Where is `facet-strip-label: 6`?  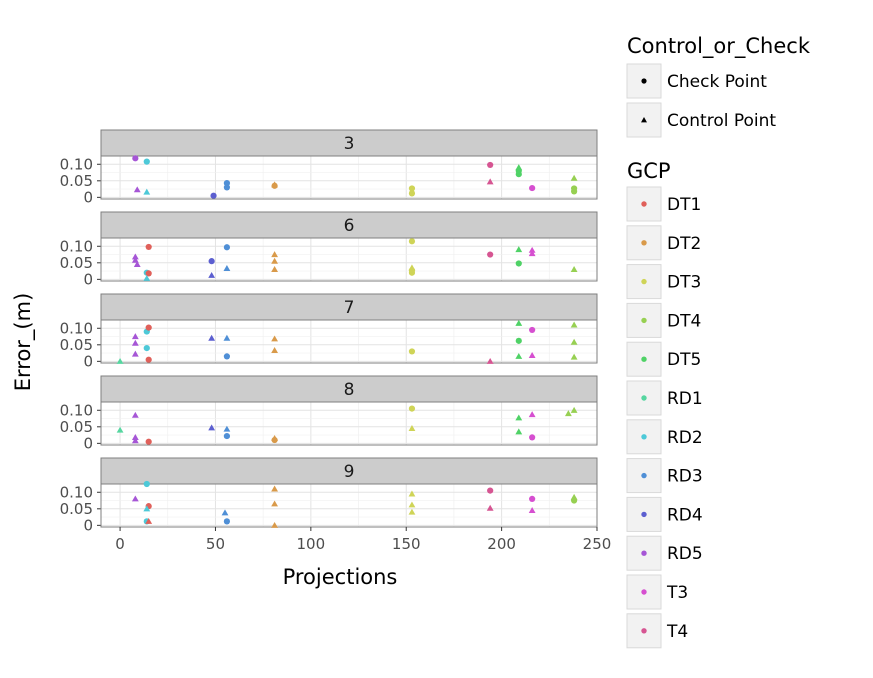 facet-strip-label: 6 is located at coordinates (349, 226).